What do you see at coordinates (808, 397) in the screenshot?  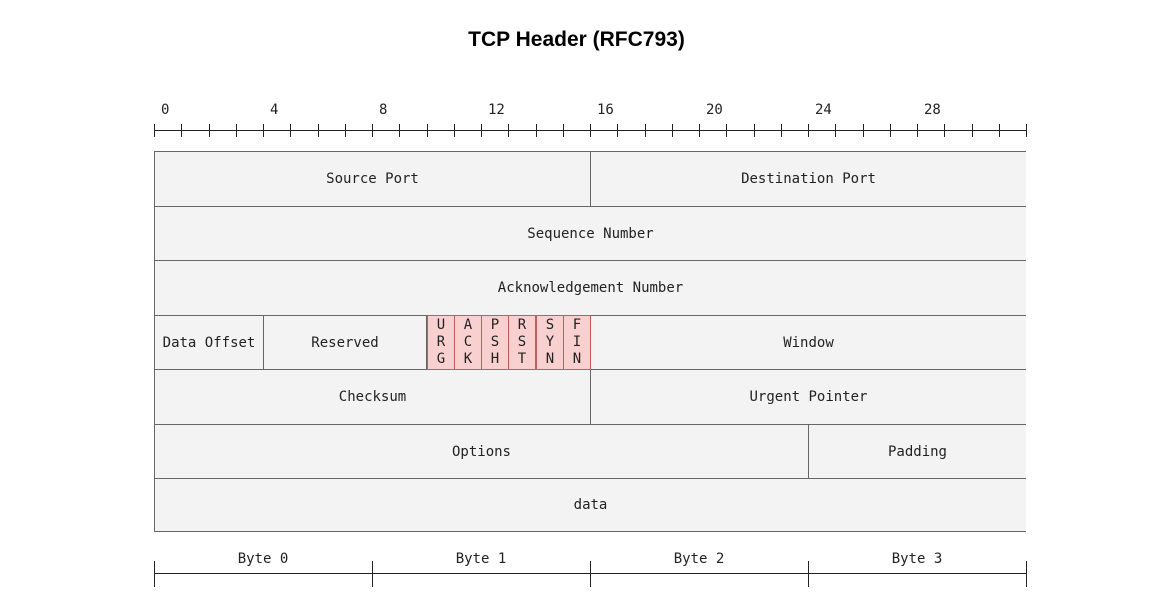 I see `field-urgent-pointer: Urgent Pointer` at bounding box center [808, 397].